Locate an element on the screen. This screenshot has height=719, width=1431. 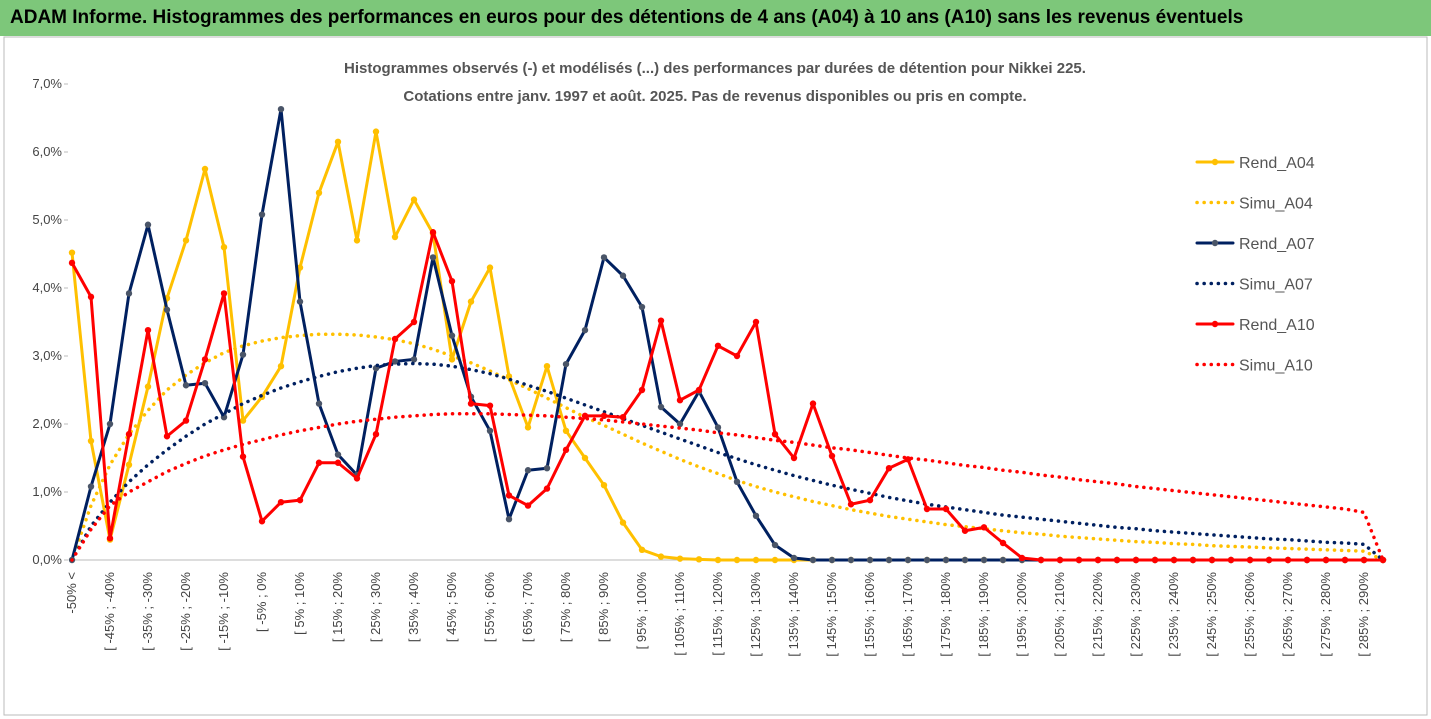
legend-label: Rend_A04 is located at coordinates (1277, 163).